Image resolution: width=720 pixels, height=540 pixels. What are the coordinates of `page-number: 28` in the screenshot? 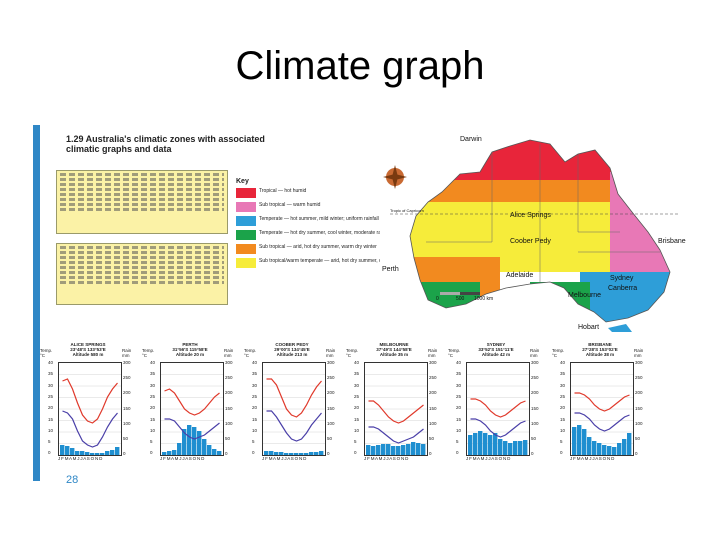 It's located at (72, 480).